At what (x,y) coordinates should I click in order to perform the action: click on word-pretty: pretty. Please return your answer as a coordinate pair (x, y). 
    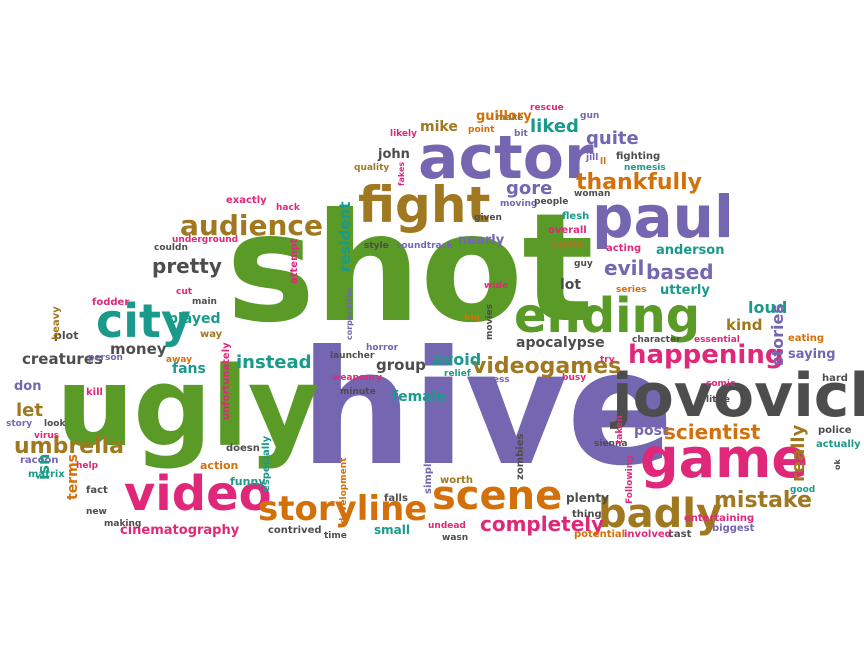
    Looking at the image, I should click on (187, 266).